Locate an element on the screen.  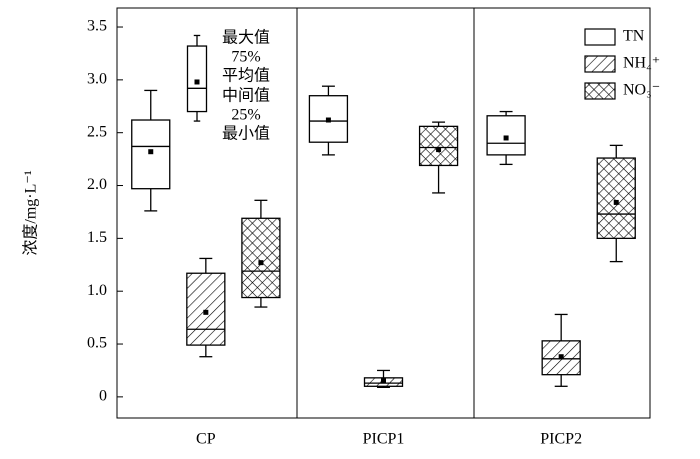
legend-label: TN is located at coordinates (634, 36).